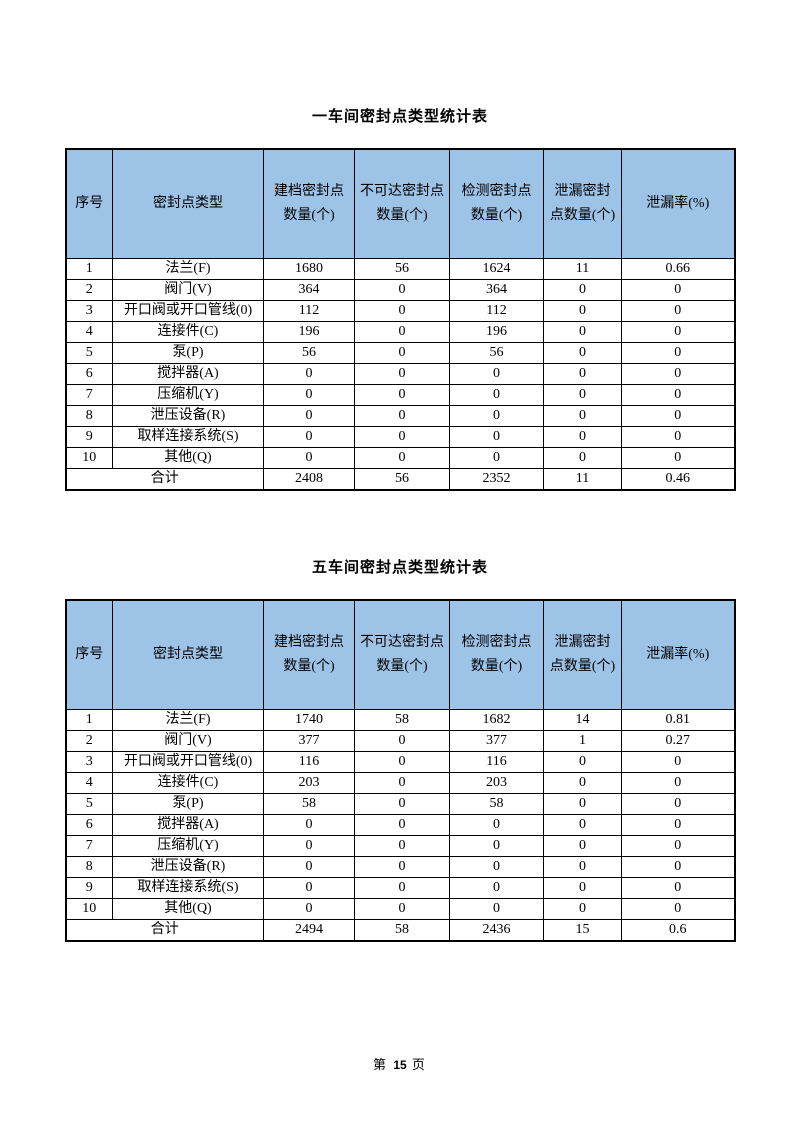 The image size is (800, 1130). Describe the element at coordinates (400, 1063) in the screenshot. I see `page-footer: 第 15 页` at that location.